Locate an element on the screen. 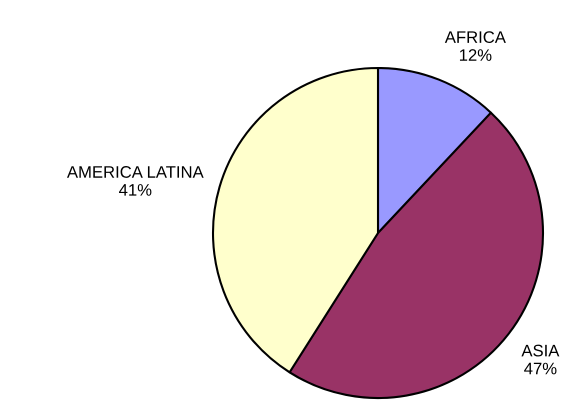 Image resolution: width=574 pixels, height=400 pixels. data-label: 12% is located at coordinates (476, 55).